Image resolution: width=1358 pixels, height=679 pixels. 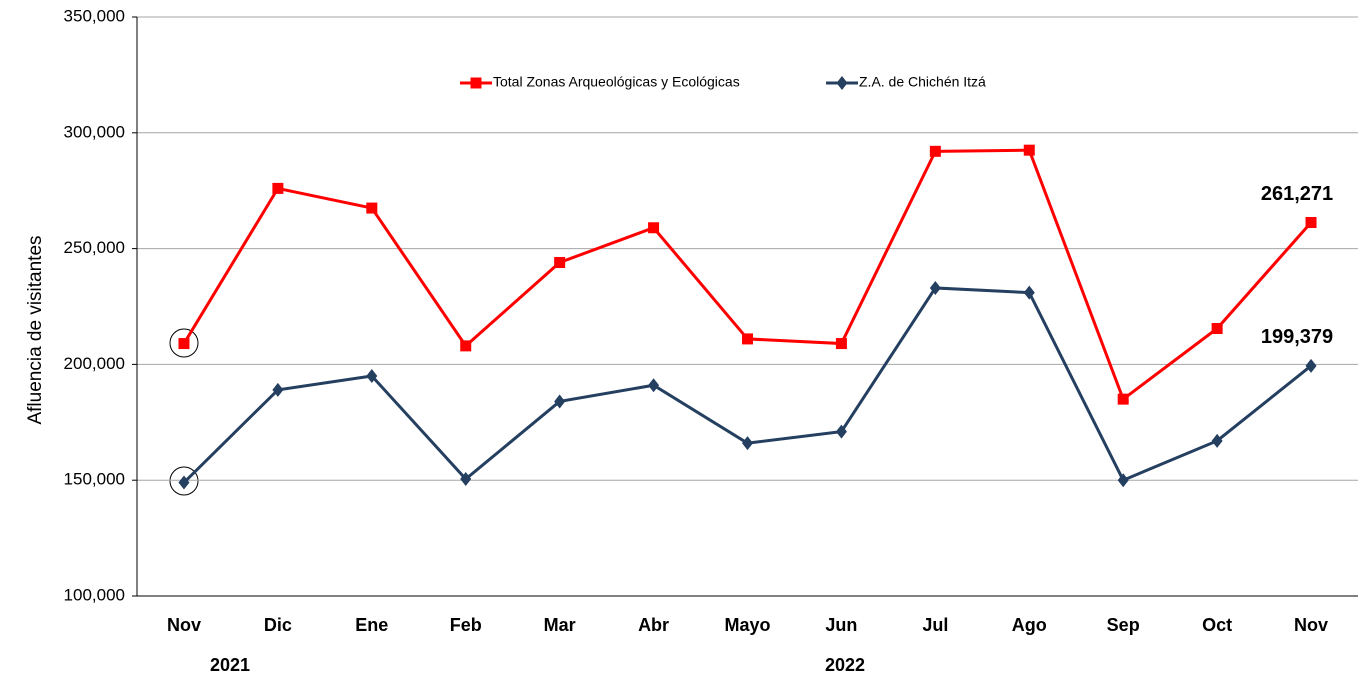 What do you see at coordinates (845, 665) in the screenshot?
I see `year-label: 2022` at bounding box center [845, 665].